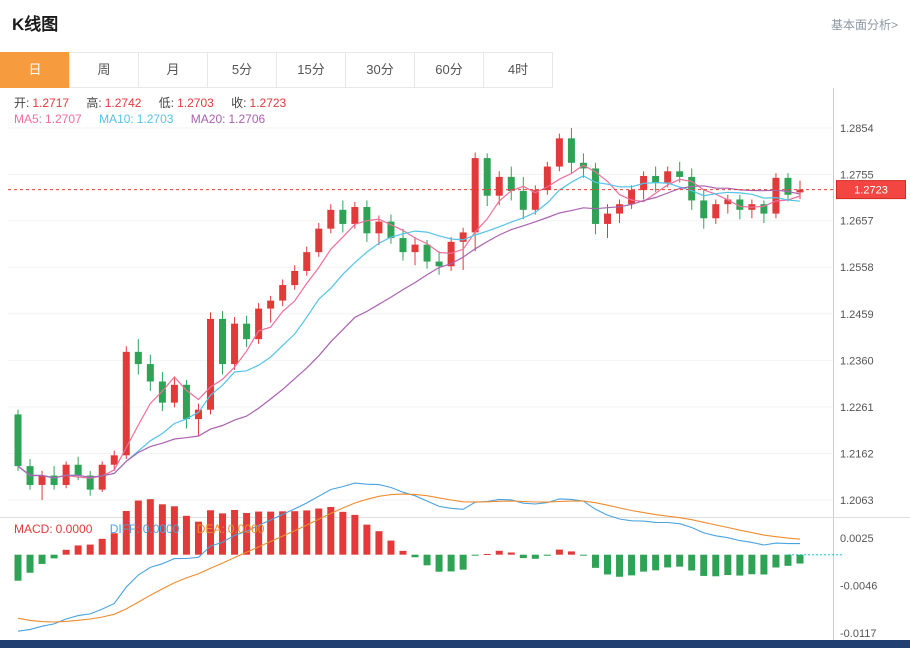 This screenshot has width=910, height=648. What do you see at coordinates (455, 26) in the screenshot?
I see `page-header: K线图 基本面分析>` at bounding box center [455, 26].